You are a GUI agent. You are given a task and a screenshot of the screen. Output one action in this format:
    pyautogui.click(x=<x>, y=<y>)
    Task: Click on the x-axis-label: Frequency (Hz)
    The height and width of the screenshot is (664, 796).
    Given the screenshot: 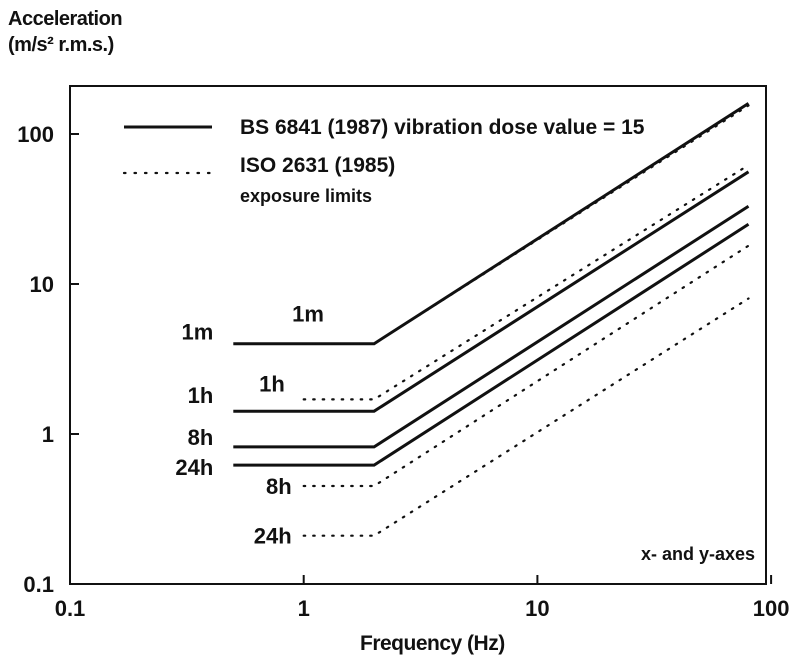 What is the action you would take?
    pyautogui.click(x=432, y=643)
    